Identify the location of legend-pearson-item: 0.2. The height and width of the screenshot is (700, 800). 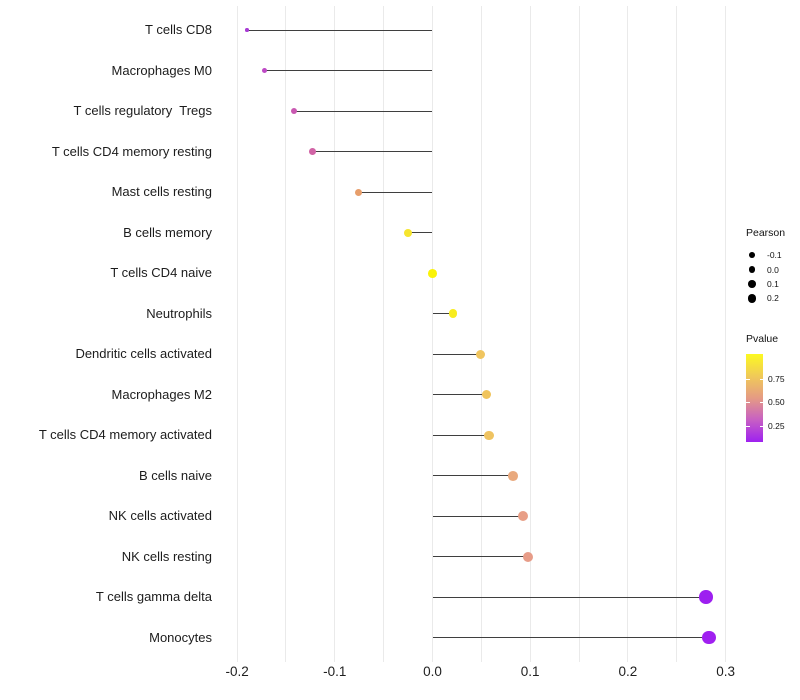
(773, 298).